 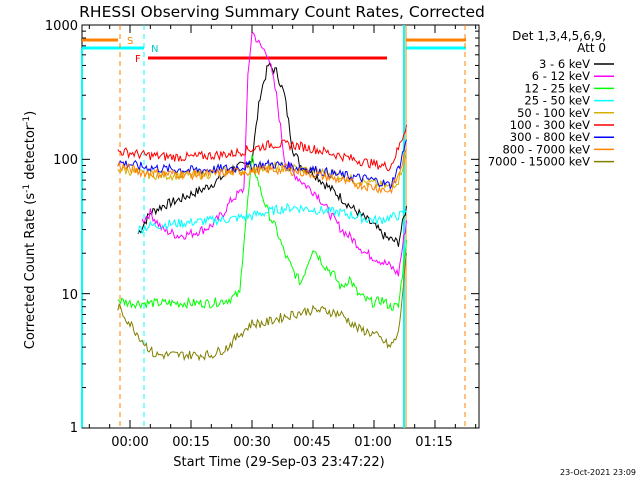 I want to click on y-tick-label-10: 10, so click(x=69, y=295).